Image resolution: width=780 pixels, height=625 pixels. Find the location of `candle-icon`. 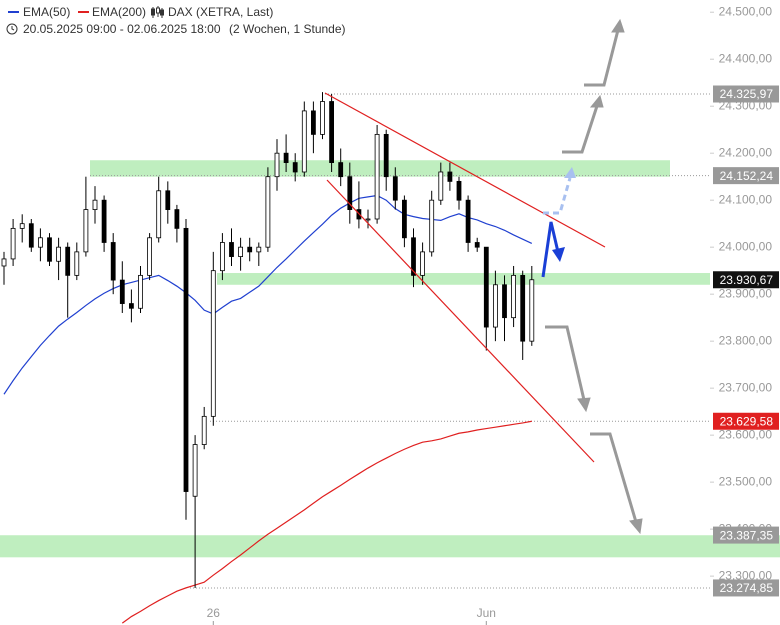

candle-icon is located at coordinates (157, 12).